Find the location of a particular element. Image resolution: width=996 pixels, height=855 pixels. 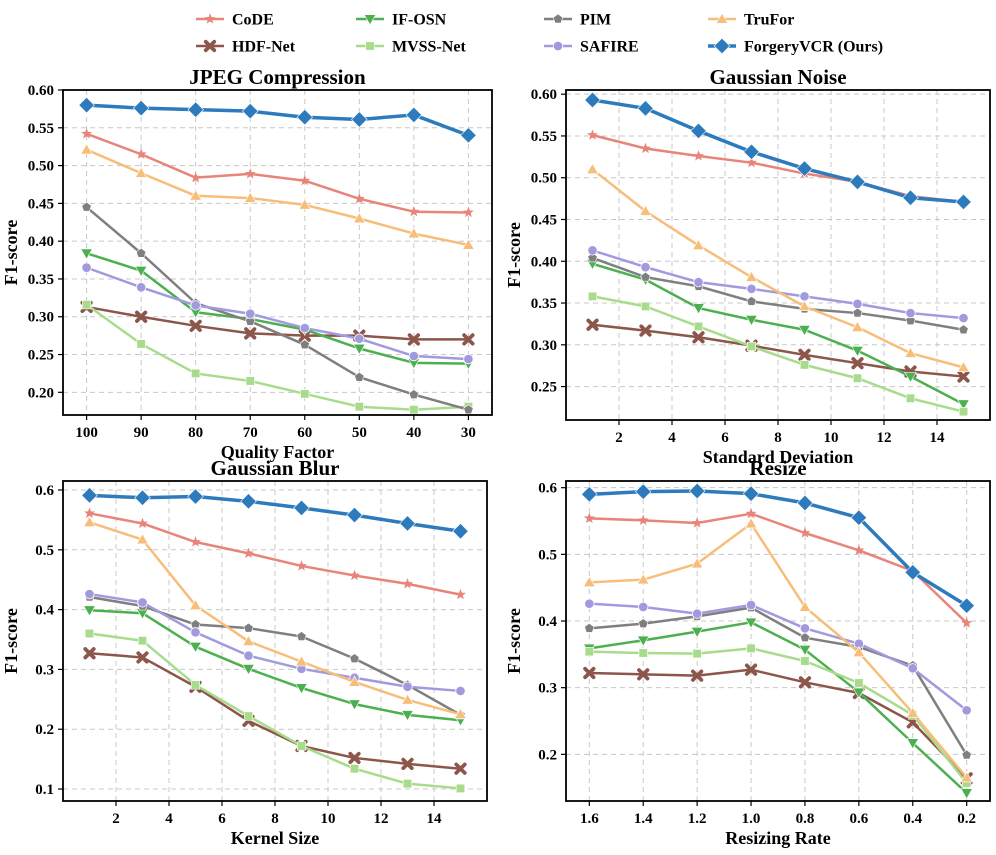

x-tick-label: 0.8 is located at coordinates (805, 819).